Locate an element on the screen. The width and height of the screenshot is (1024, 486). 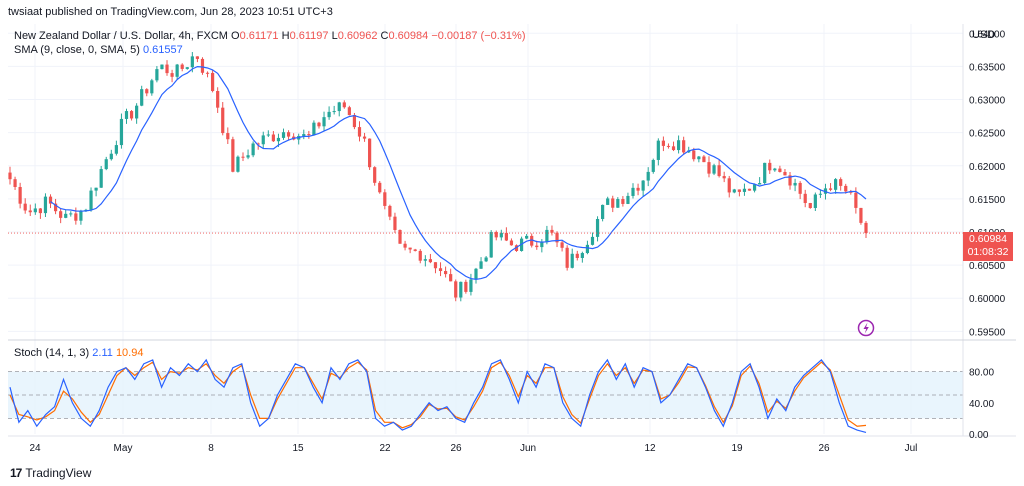
price-tick-label: 0.63000 is located at coordinates (987, 101).